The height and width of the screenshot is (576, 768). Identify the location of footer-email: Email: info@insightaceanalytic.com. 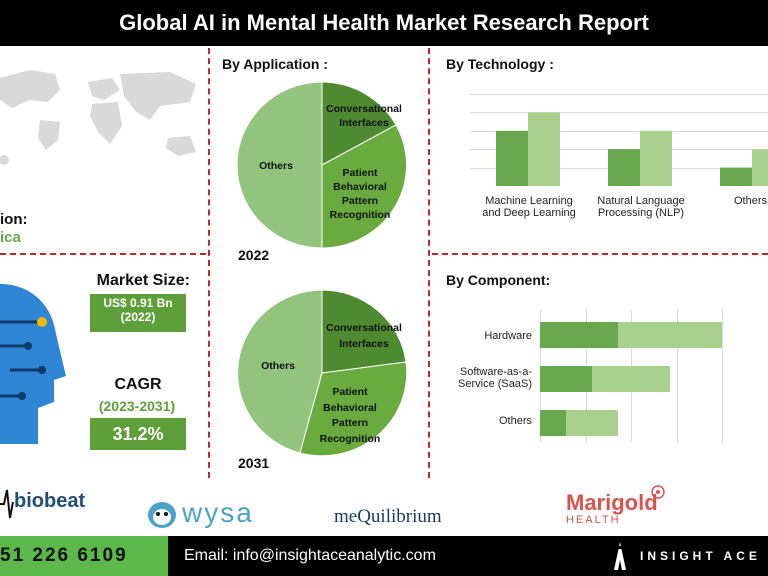
(310, 555).